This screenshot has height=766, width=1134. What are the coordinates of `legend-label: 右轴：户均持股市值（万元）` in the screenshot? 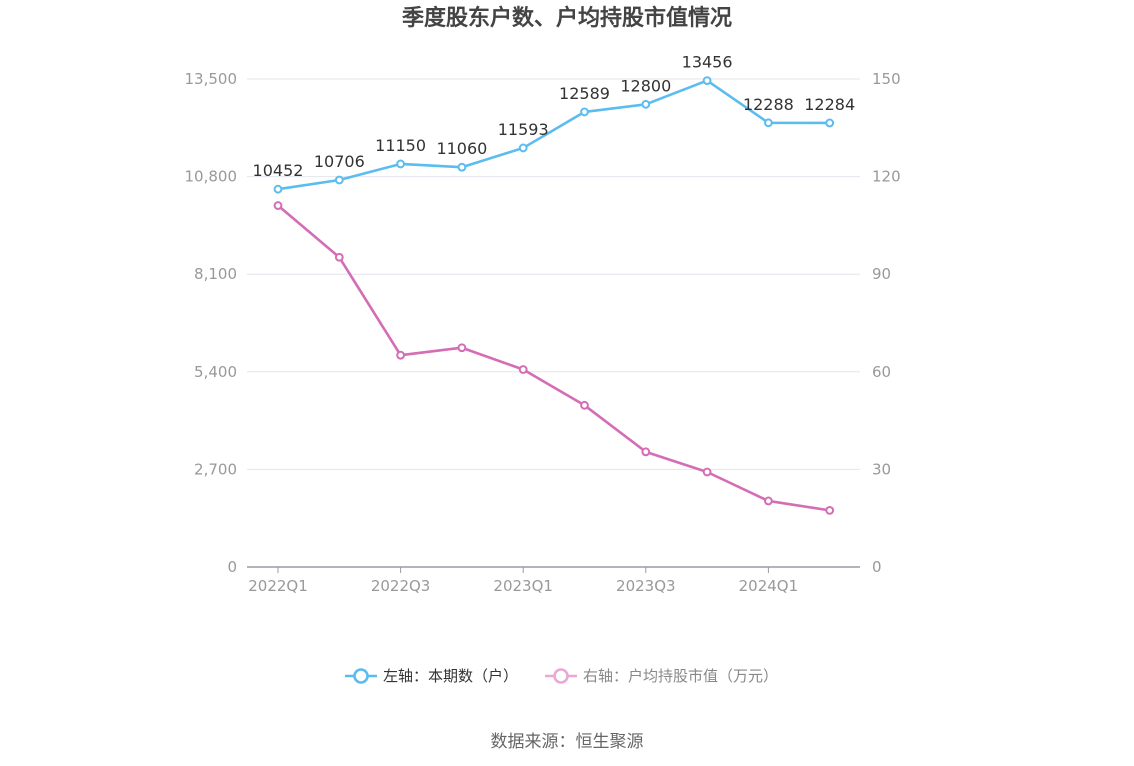 It's located at (680, 676).